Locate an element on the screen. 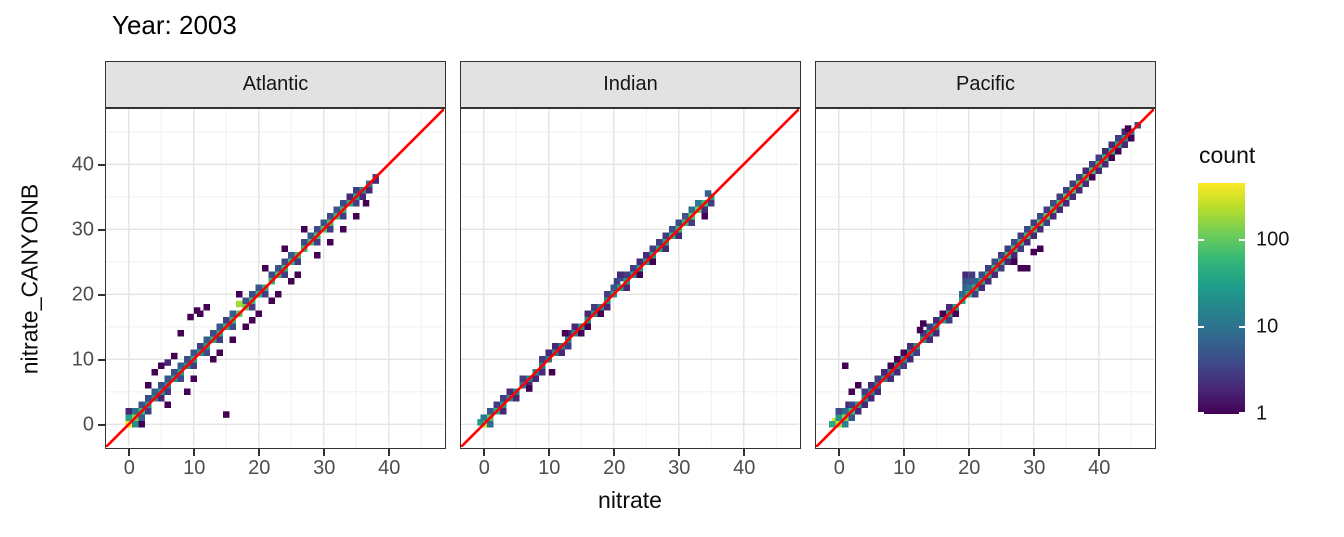 Image resolution: width=1344 pixels, height=537 pixels. facet-strip-label: Indian is located at coordinates (630, 84).